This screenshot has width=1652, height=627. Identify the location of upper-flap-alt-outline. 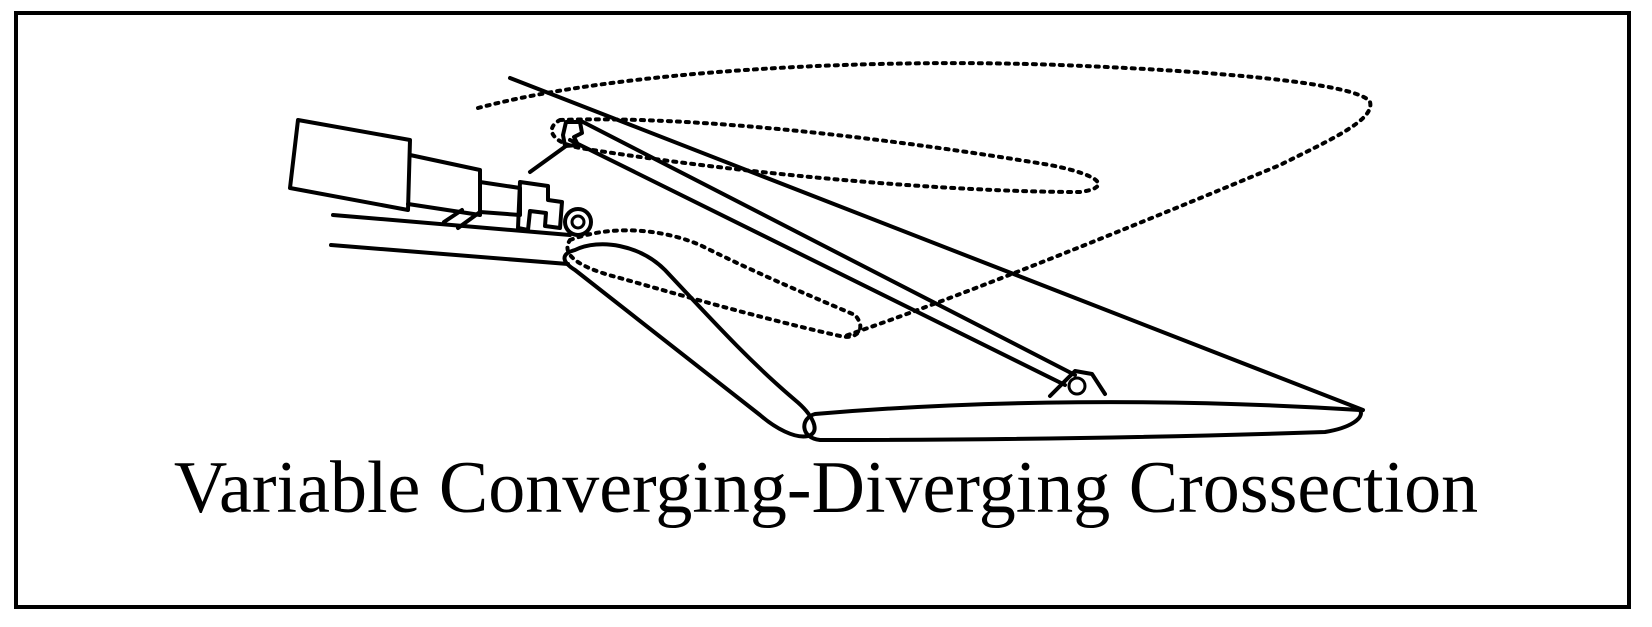
(825, 155).